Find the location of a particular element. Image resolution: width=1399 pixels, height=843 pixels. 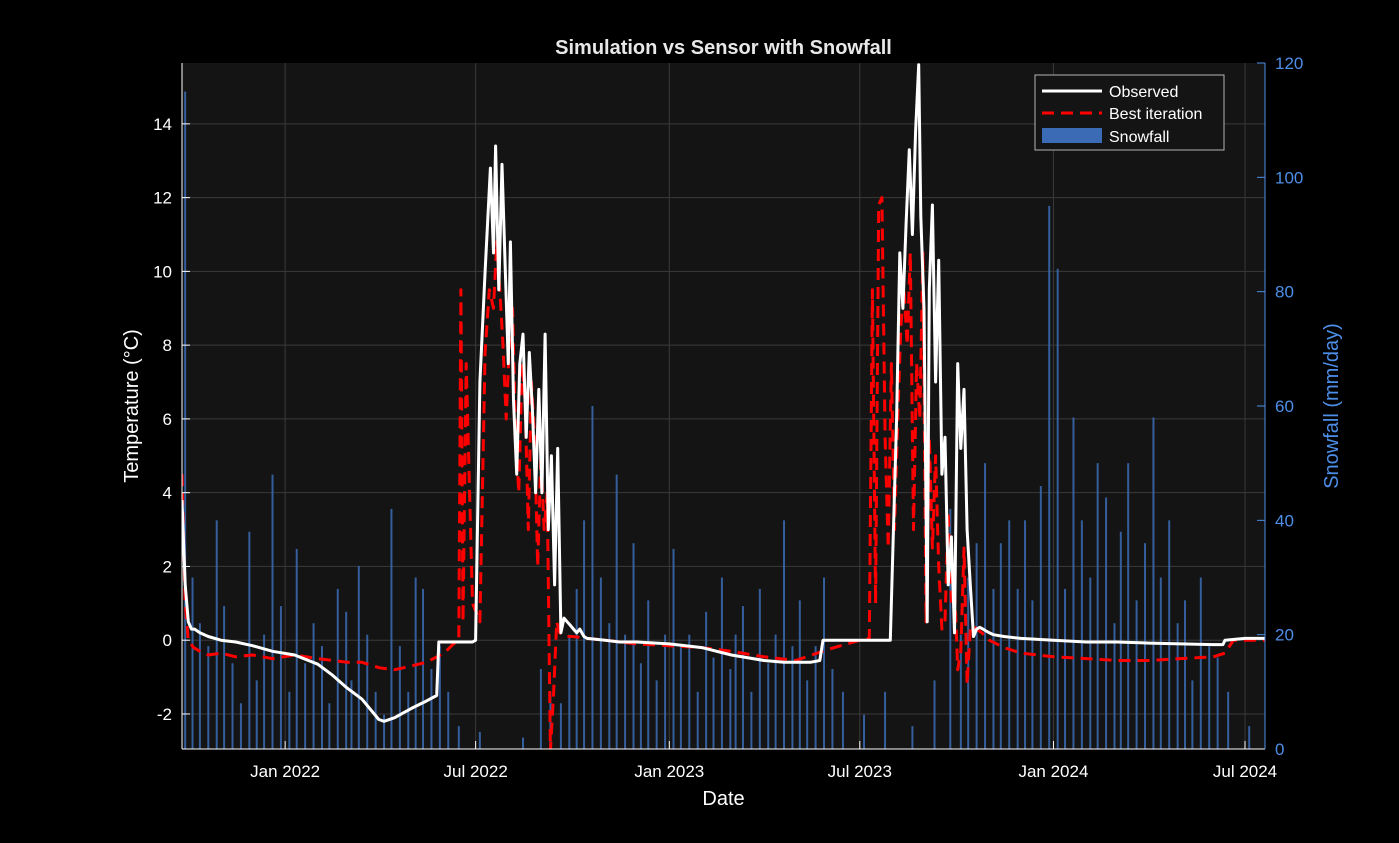

y-tick-label: 6 is located at coordinates (167, 419).